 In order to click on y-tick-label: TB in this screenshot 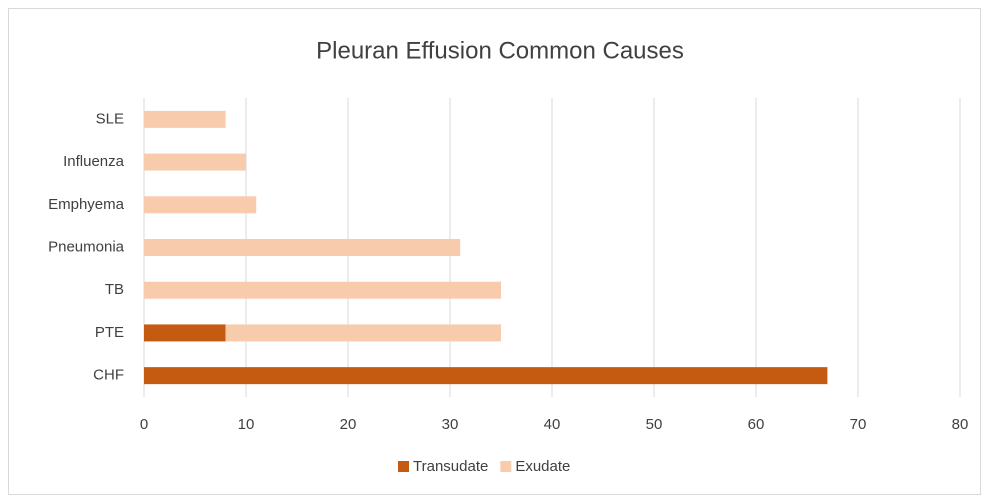, I will do `click(114, 289)`.